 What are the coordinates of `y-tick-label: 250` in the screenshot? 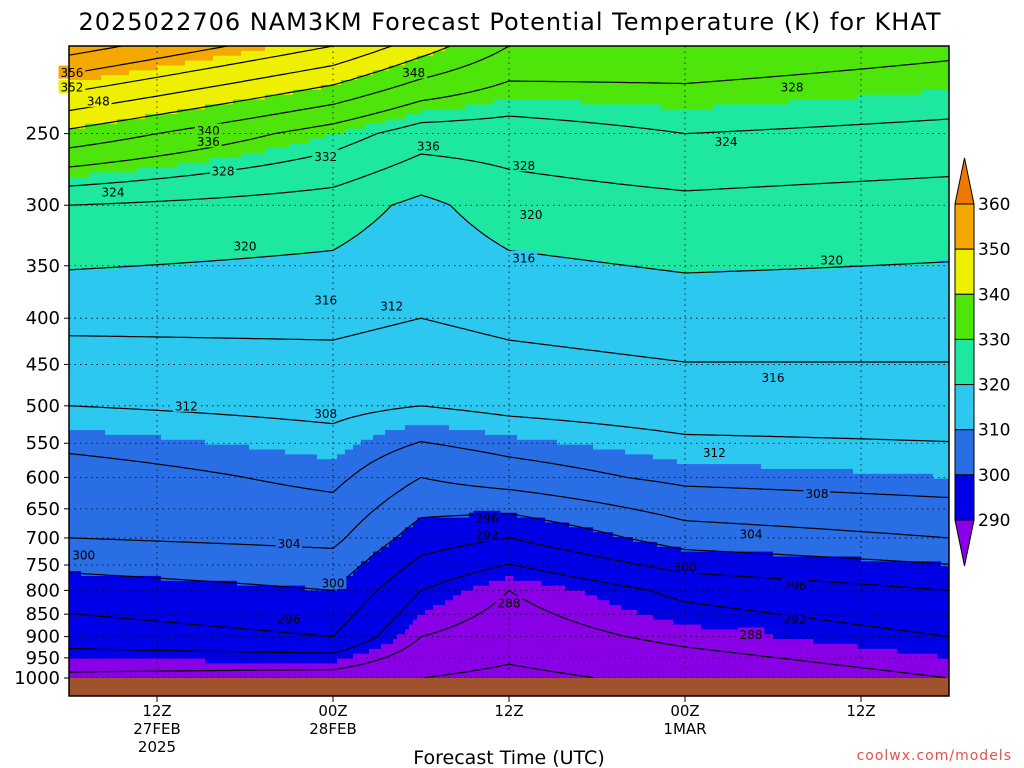 It's located at (43, 134).